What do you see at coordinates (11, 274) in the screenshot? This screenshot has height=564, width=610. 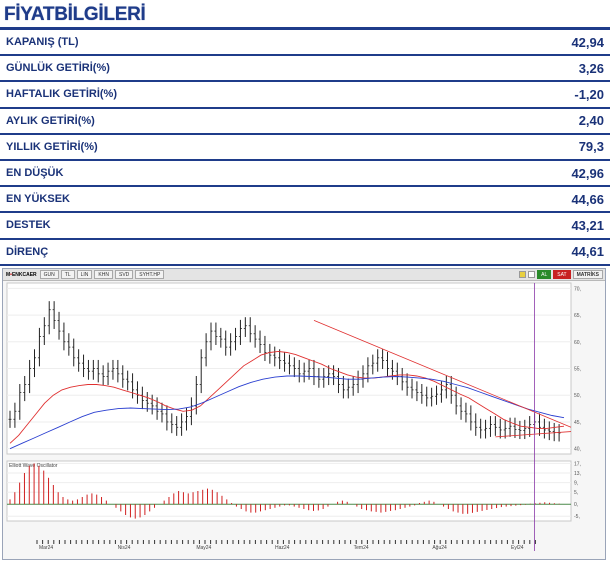 I see `symbol-mark: •` at bounding box center [11, 274].